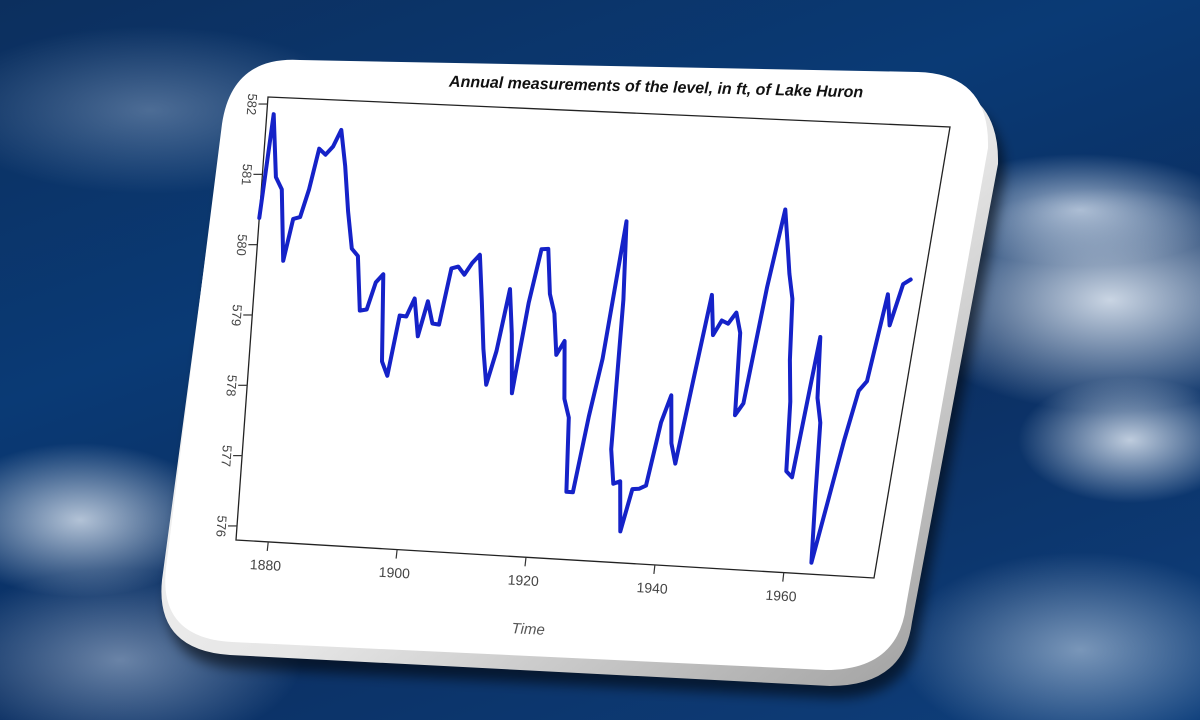 This screenshot has height=720, width=1200. What do you see at coordinates (394, 573) in the screenshot?
I see `x-tick-label: 1900` at bounding box center [394, 573].